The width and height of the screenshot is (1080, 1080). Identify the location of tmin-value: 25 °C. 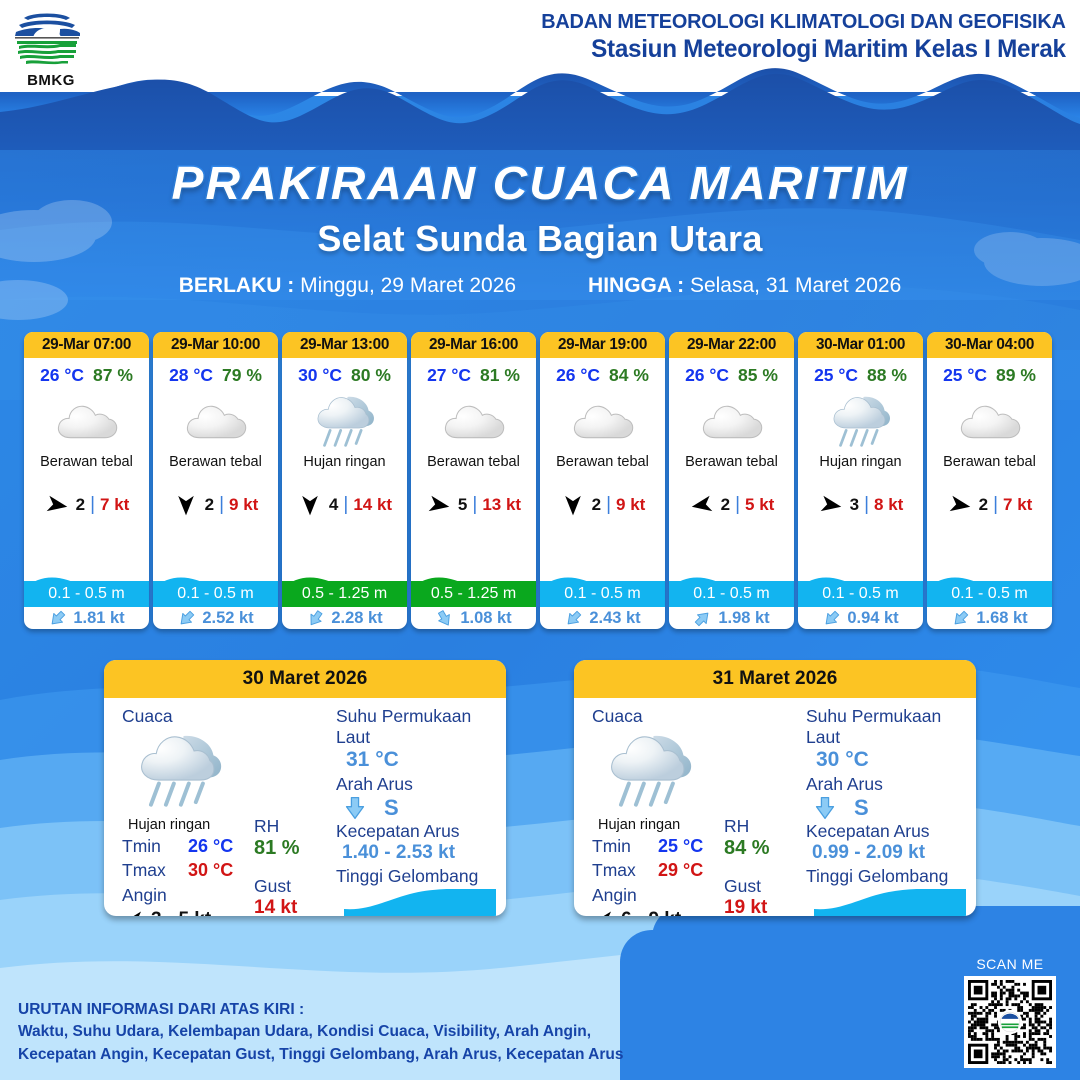
(681, 845).